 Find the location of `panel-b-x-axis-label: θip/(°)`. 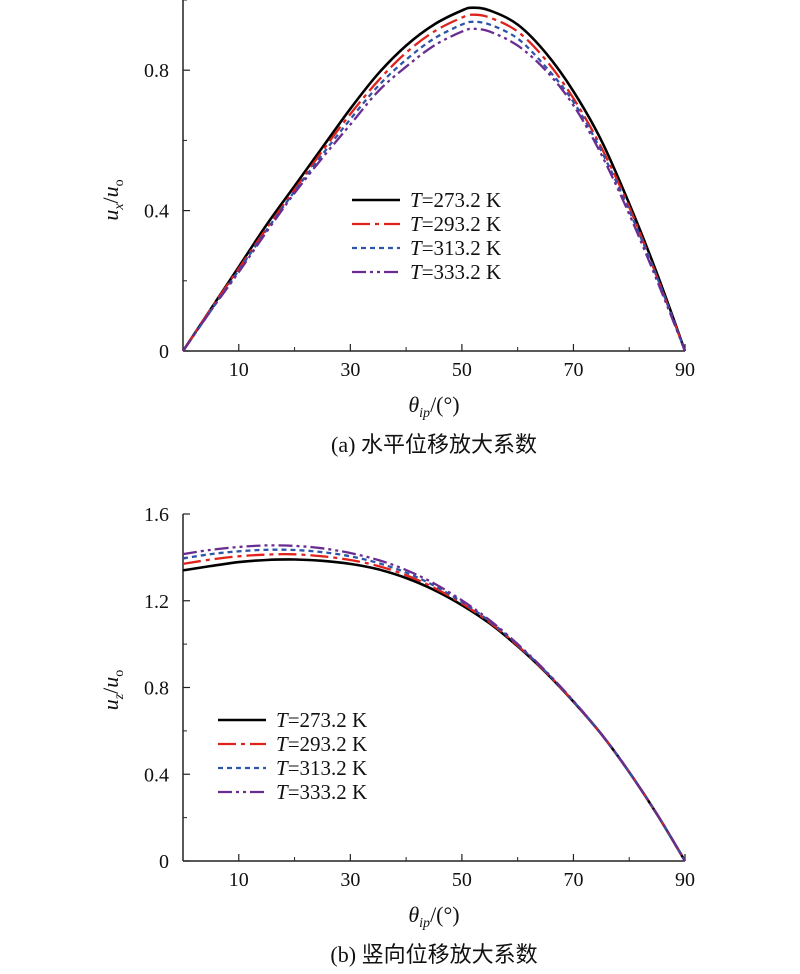

panel-b-x-axis-label: θip/(°) is located at coordinates (433, 916).